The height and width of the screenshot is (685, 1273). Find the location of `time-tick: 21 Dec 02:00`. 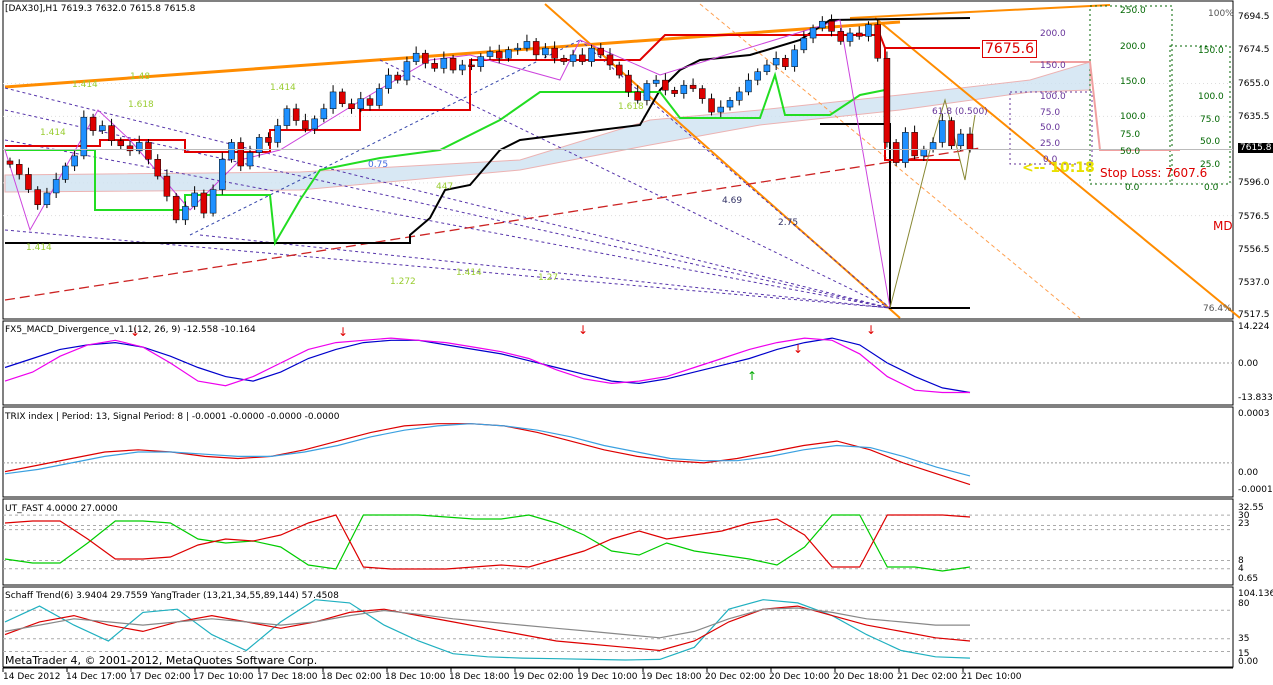

time-tick: 21 Dec 02:00 is located at coordinates (927, 677).